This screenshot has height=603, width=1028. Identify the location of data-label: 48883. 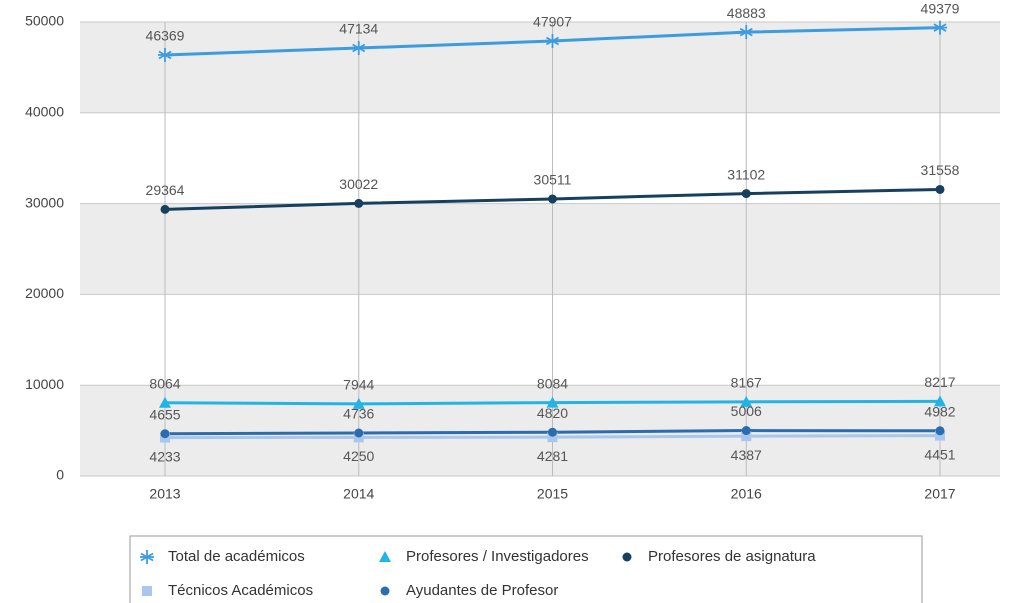
(746, 13).